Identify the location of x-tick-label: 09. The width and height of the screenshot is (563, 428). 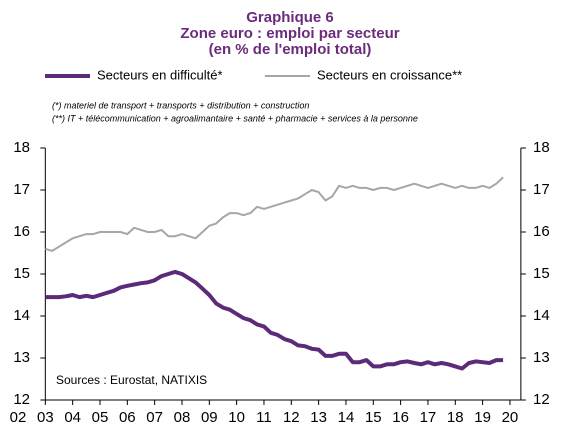
(209, 417).